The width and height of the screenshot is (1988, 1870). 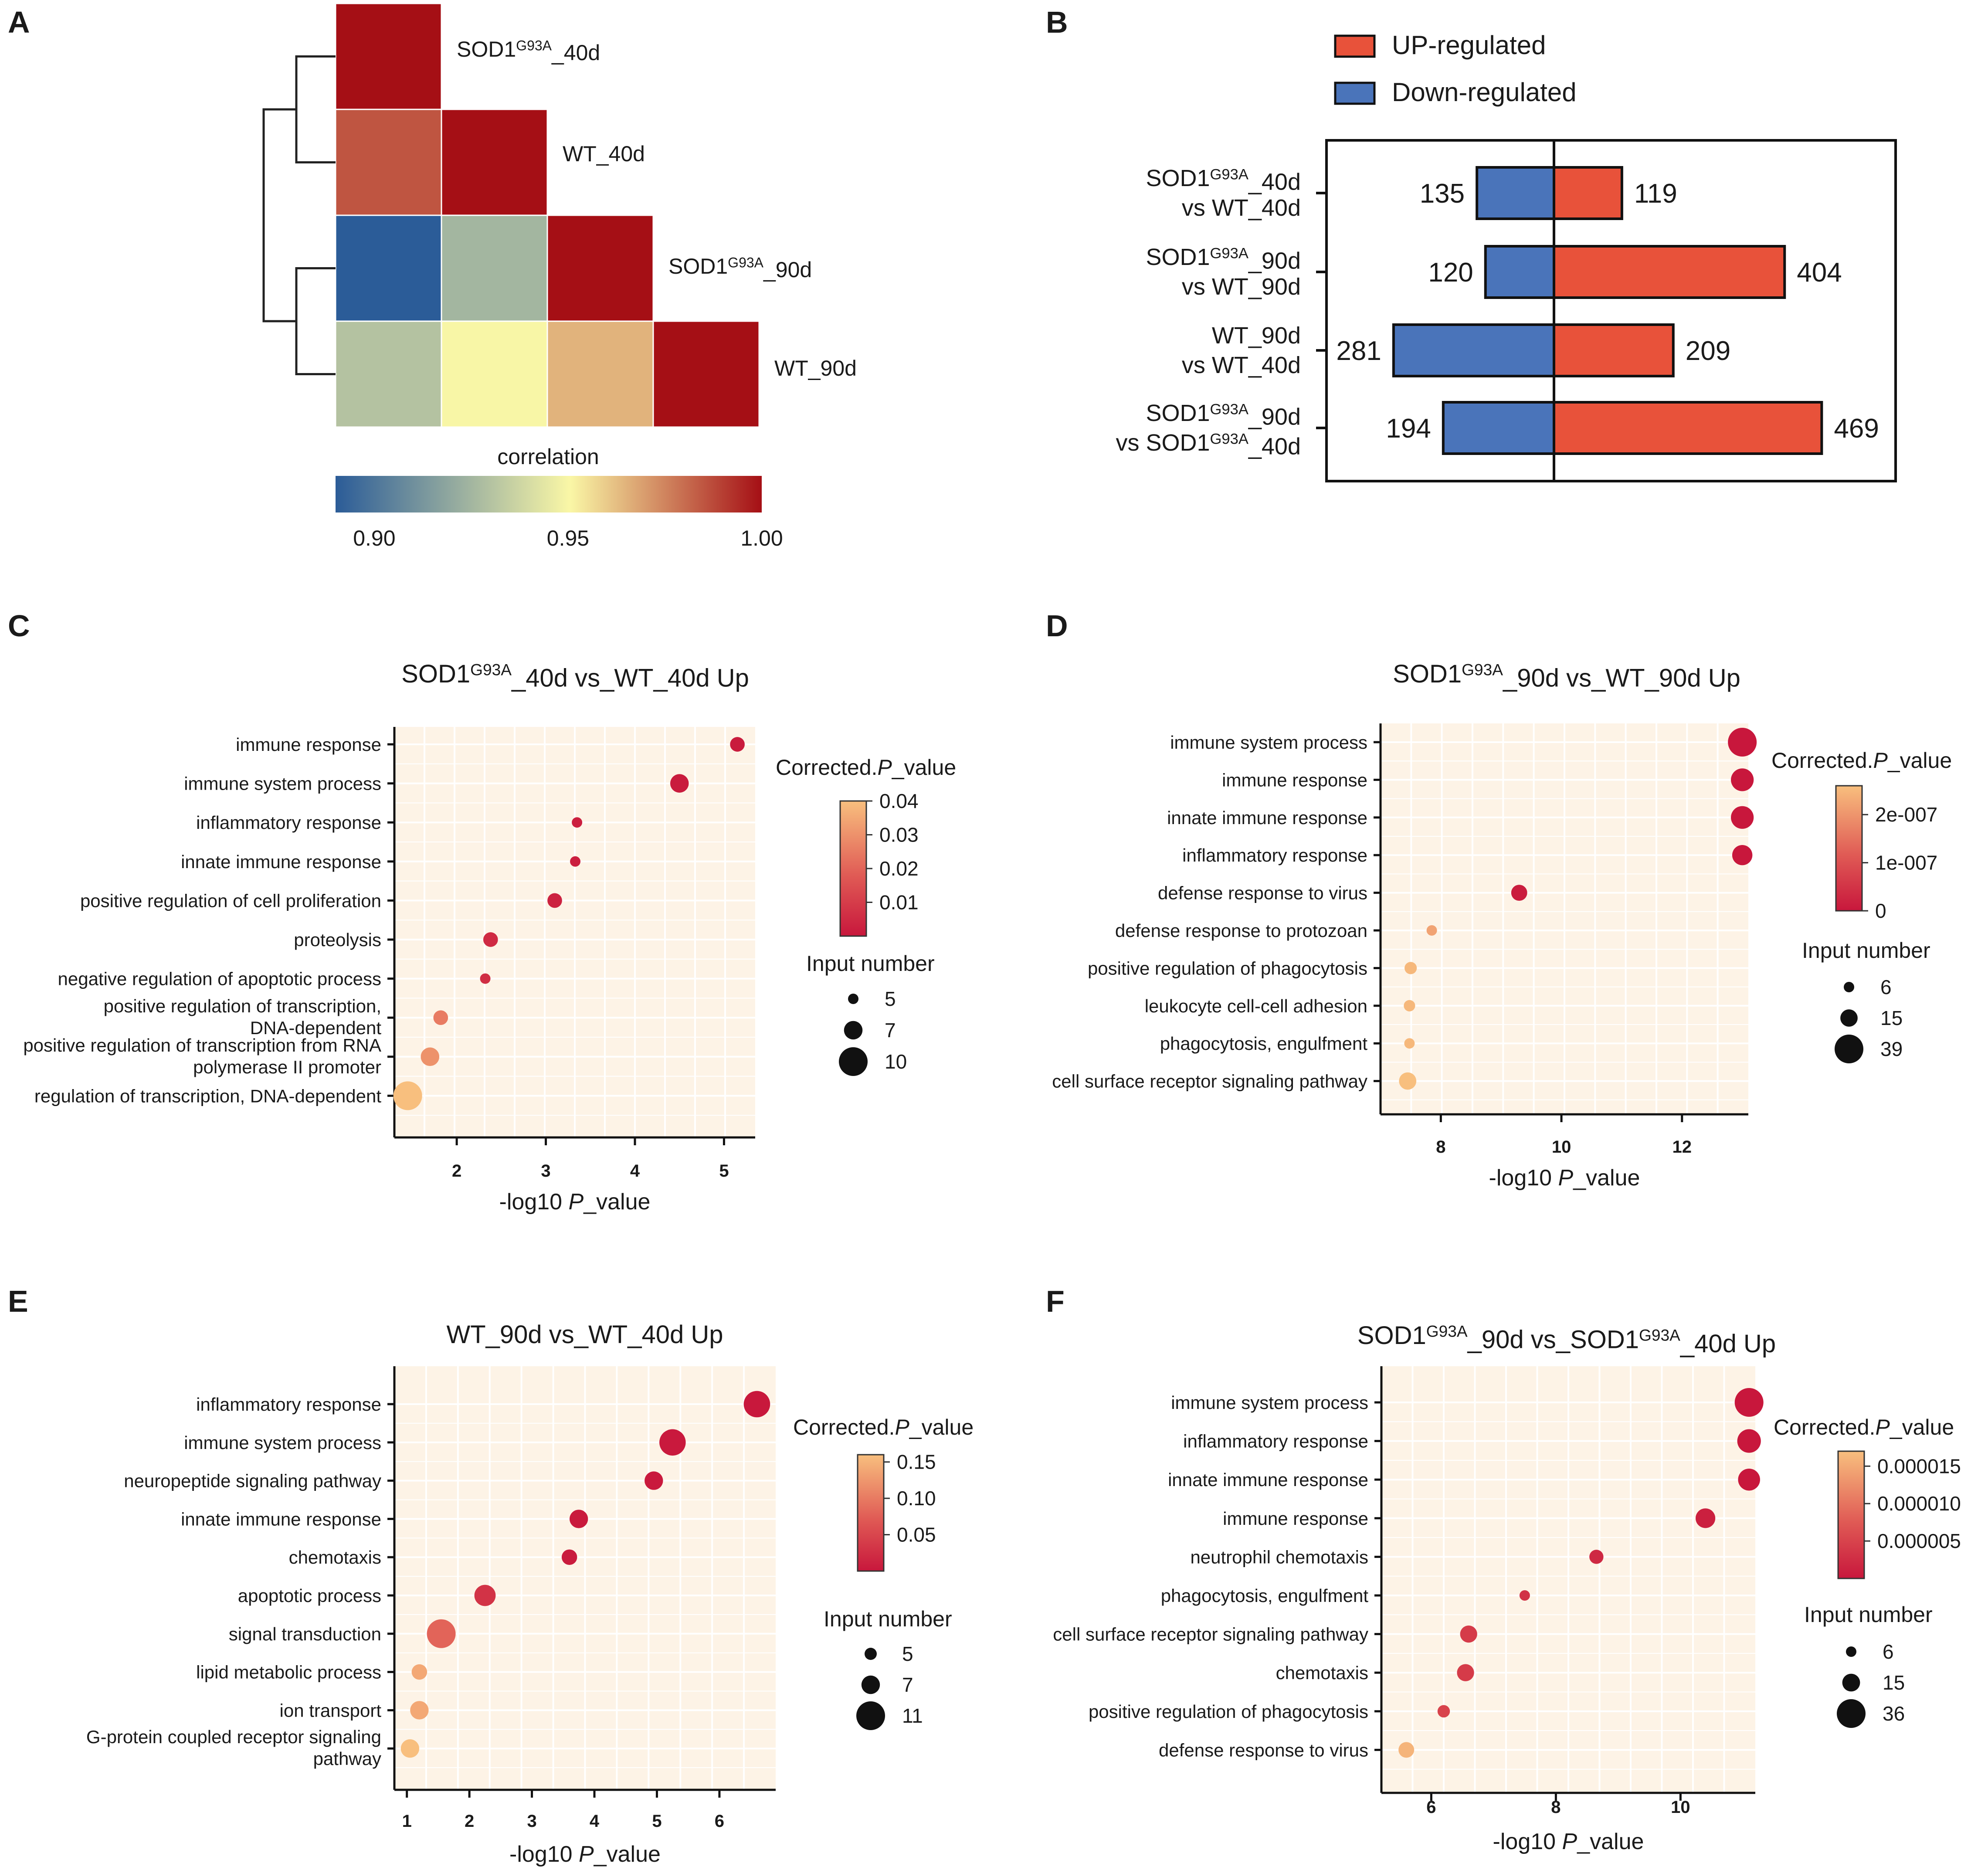 I want to click on term-label: neuropeptide signaling pathway, so click(x=253, y=1481).